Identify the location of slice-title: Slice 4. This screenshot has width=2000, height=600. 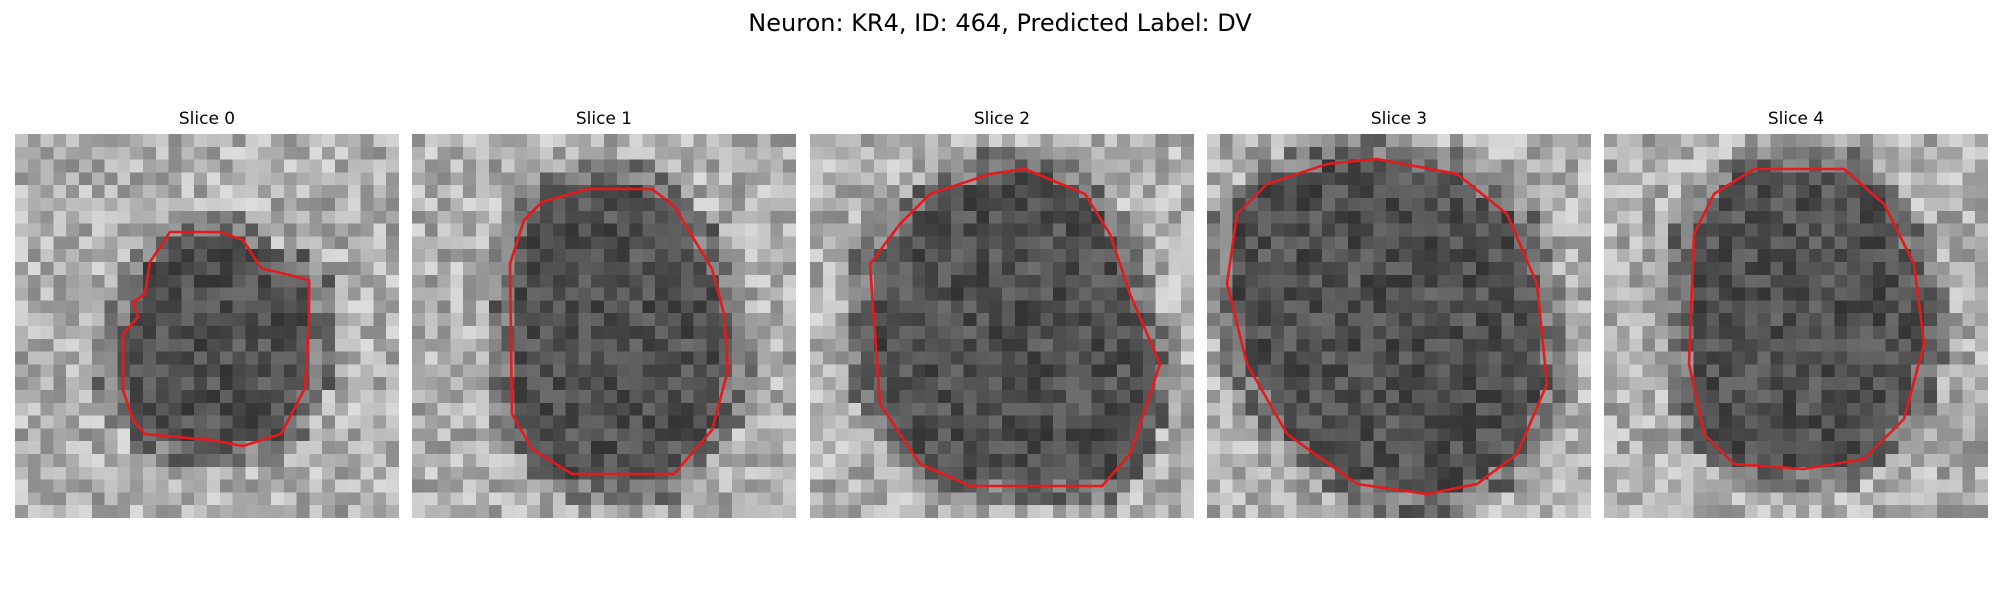
(1796, 119).